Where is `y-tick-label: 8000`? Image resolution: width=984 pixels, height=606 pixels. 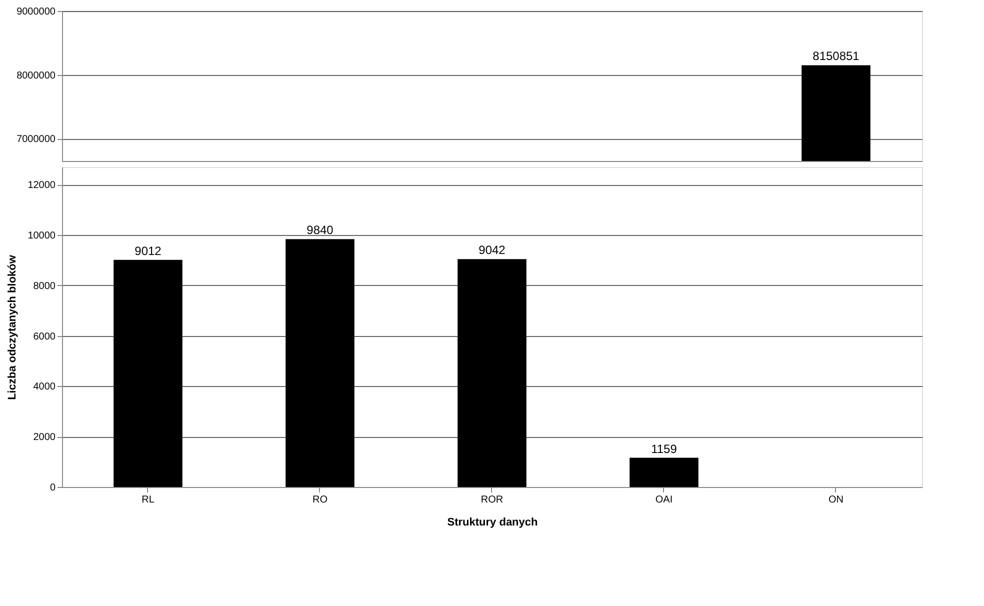
y-tick-label: 8000 is located at coordinates (44, 286).